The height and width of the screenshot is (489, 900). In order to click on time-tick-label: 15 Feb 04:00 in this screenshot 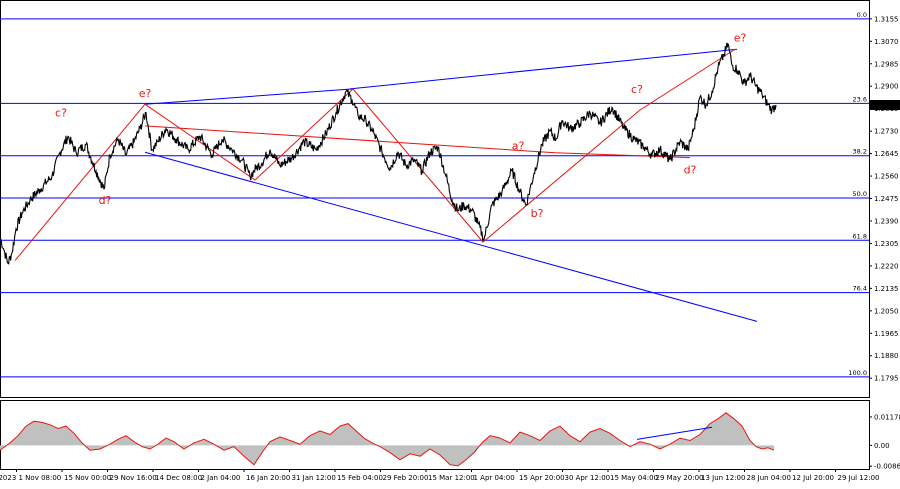, I will do `click(360, 478)`.